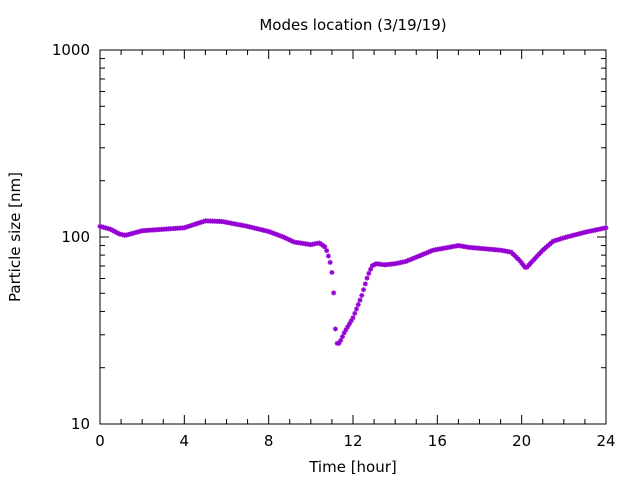  Describe the element at coordinates (605, 441) in the screenshot. I see `x-tick-label: 24` at that location.